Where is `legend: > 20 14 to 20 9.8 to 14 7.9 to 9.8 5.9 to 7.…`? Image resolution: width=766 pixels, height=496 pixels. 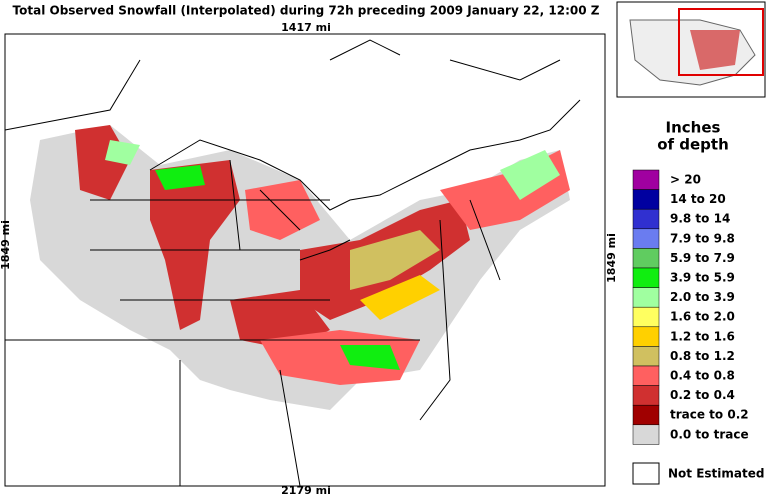
legend: > 20 14 to 20 9.8 to 14 7.9 to 9.8 5.9 to 7.… is located at coordinates (690, 307).